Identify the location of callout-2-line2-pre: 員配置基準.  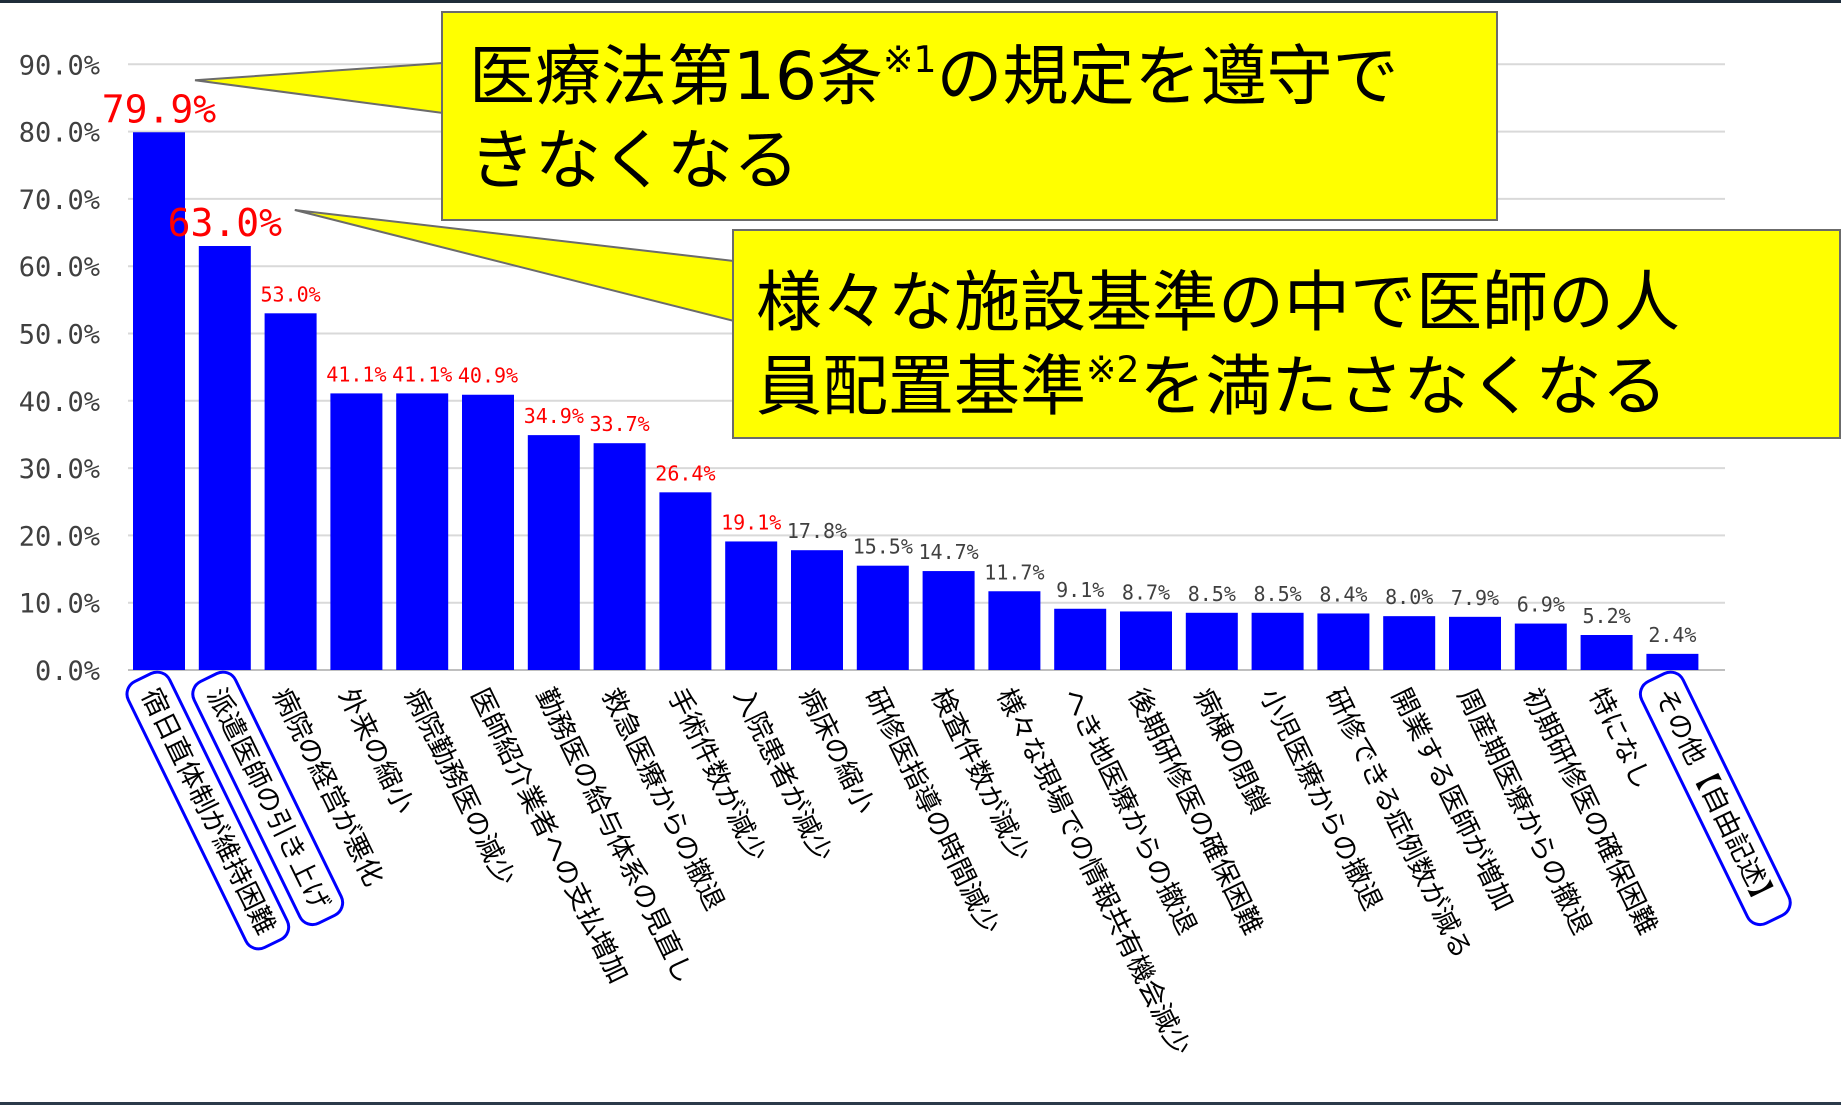
(921, 387).